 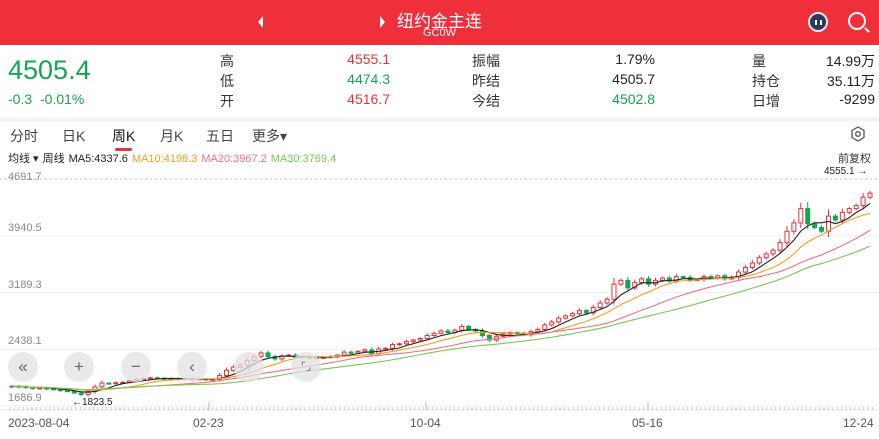 What do you see at coordinates (23, 367) in the screenshot?
I see `zoom-out-full-button: «` at bounding box center [23, 367].